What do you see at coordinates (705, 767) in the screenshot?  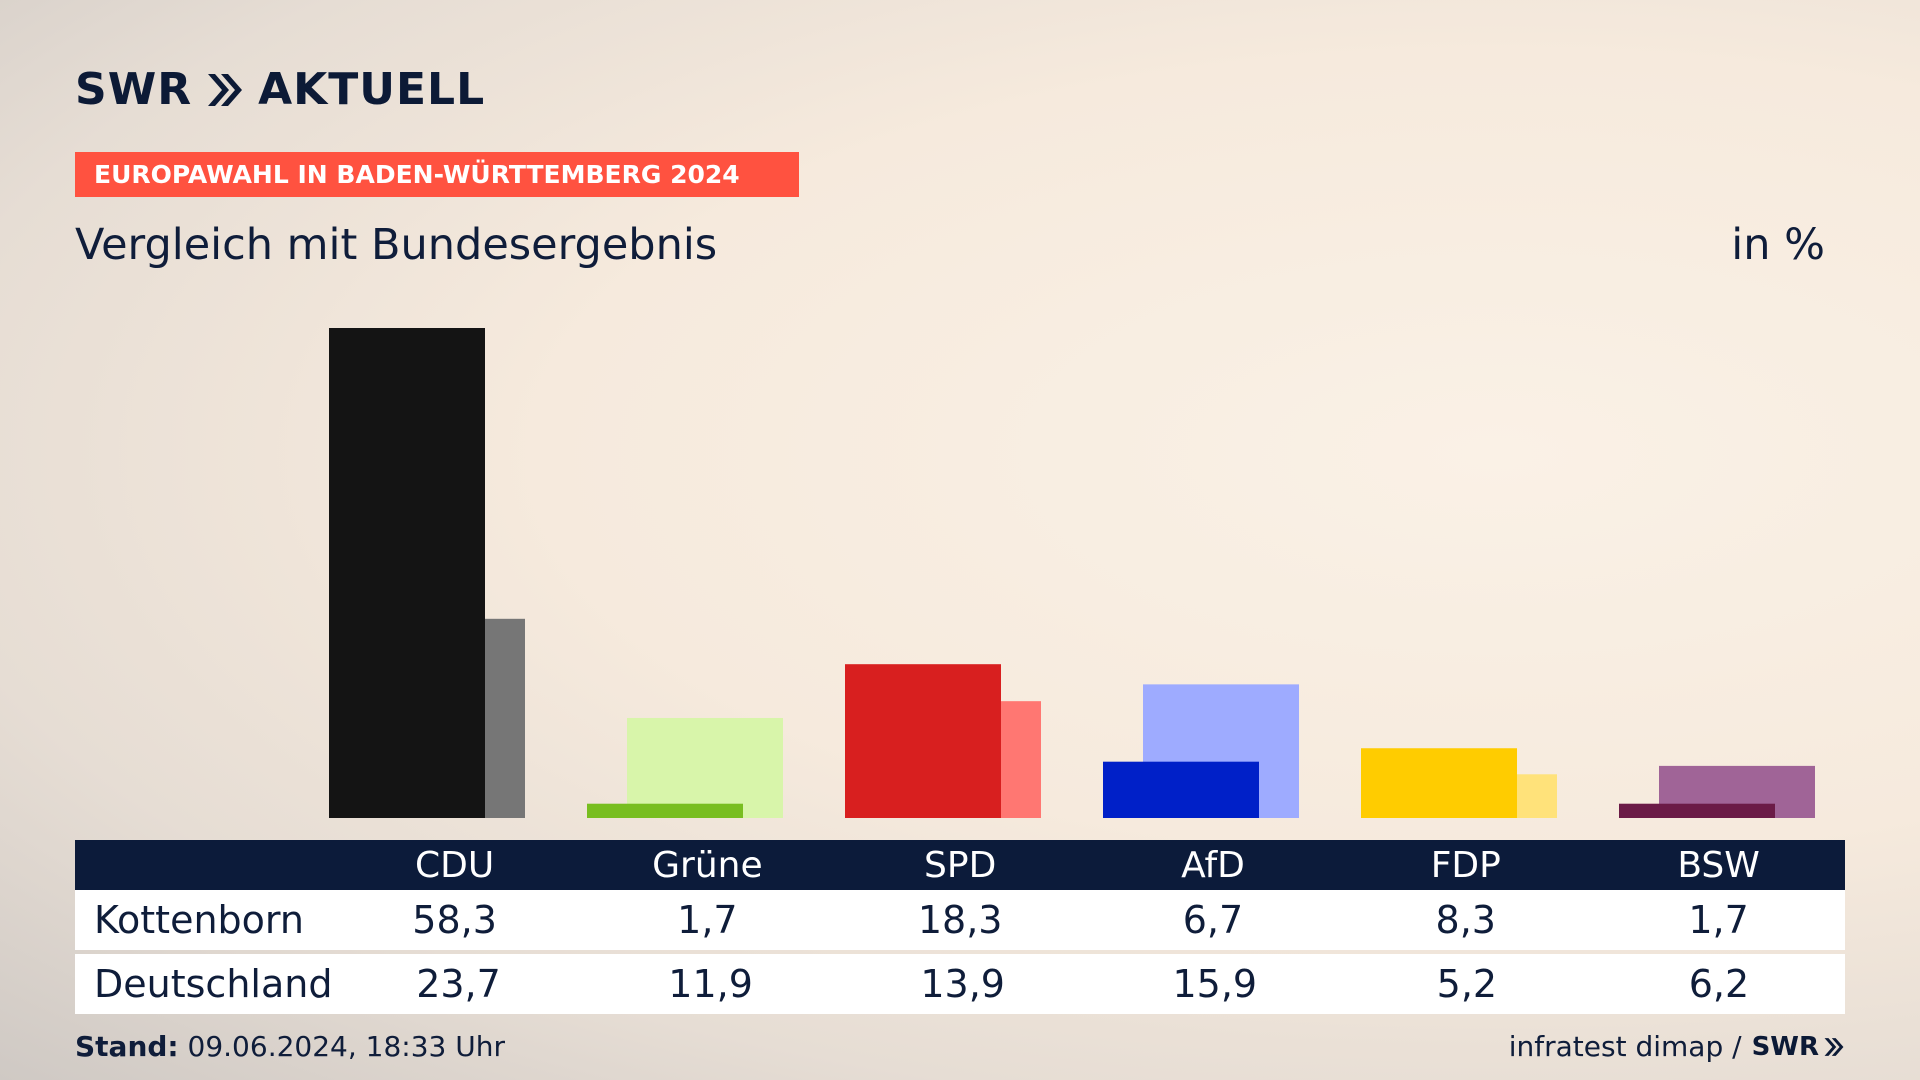 I see `bar-deutschland-gruene` at bounding box center [705, 767].